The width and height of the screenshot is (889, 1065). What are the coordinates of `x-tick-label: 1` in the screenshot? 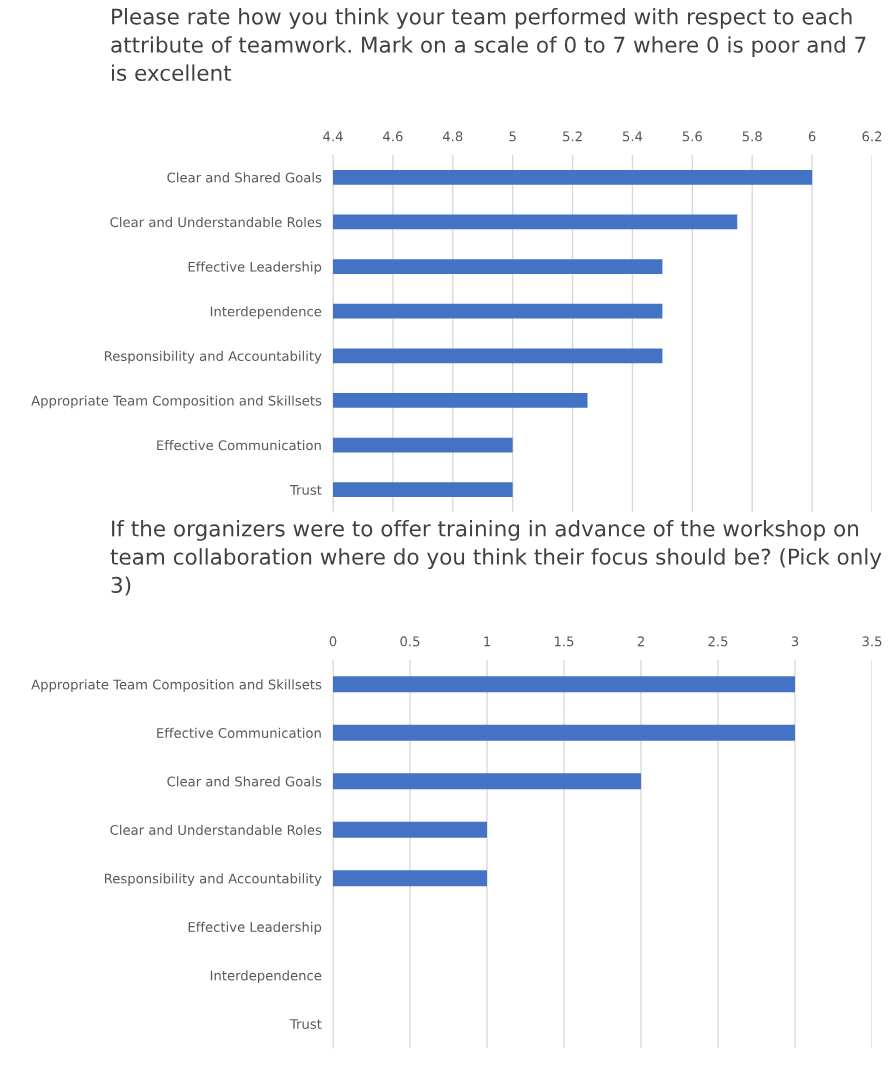 It's located at (487, 641).